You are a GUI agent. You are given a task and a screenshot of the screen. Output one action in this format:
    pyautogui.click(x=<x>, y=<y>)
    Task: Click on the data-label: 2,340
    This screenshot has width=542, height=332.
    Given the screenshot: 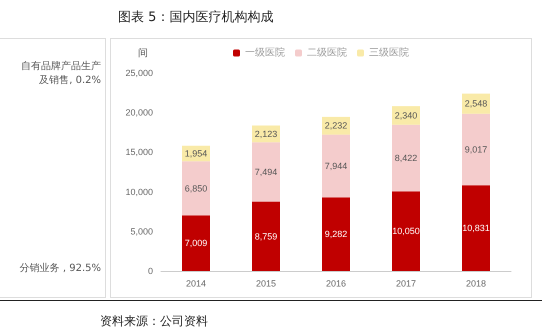 What is the action you would take?
    pyautogui.click(x=406, y=115)
    